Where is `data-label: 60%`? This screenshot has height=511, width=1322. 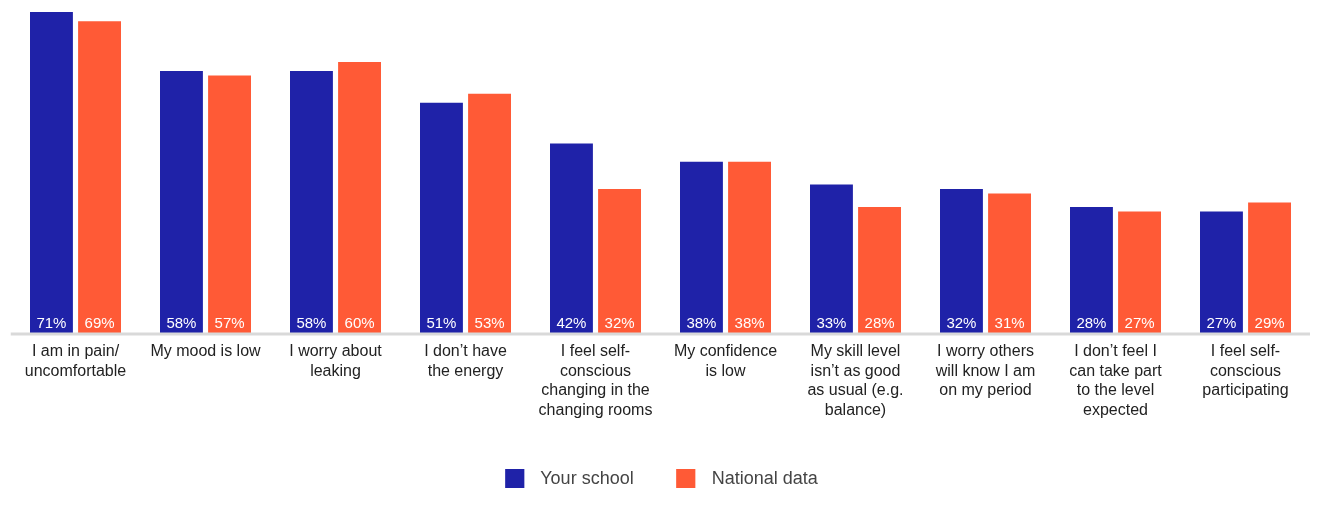 data-label: 60% is located at coordinates (359, 323).